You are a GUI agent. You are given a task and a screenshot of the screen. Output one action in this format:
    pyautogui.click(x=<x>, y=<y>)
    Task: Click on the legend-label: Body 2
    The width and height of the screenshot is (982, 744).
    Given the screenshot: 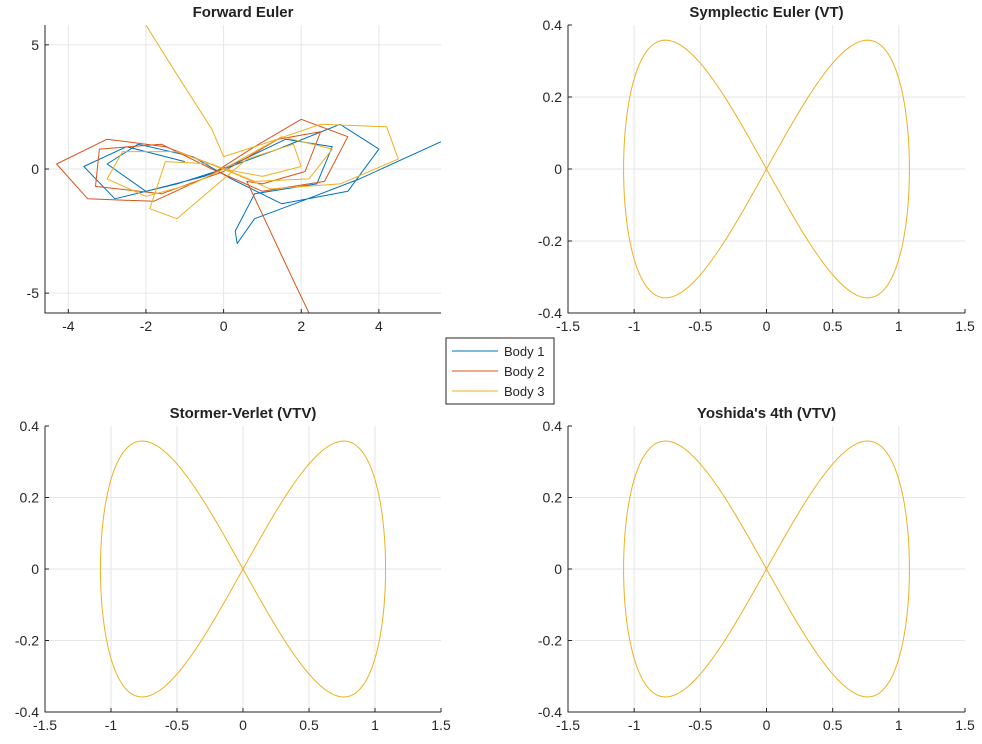 What is the action you would take?
    pyautogui.click(x=524, y=371)
    